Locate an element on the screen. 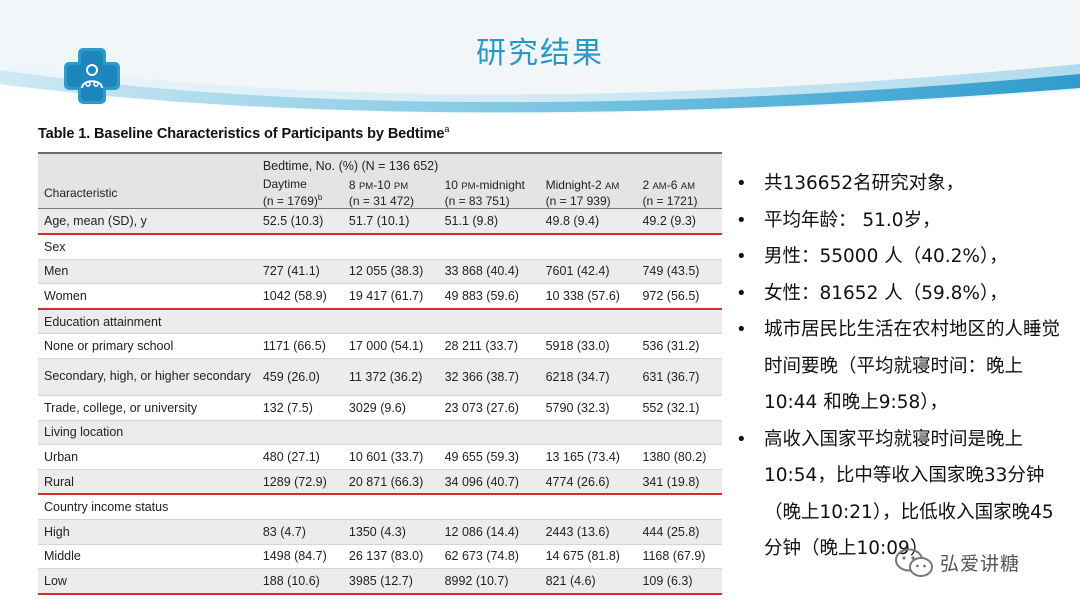 The image size is (1080, 608). watermark-text: 弘爱讲糖 is located at coordinates (980, 564).